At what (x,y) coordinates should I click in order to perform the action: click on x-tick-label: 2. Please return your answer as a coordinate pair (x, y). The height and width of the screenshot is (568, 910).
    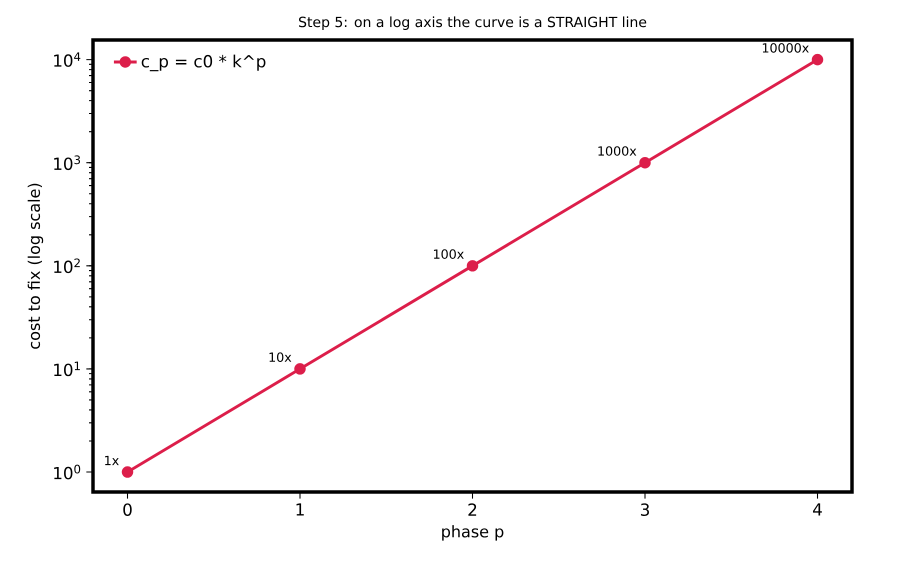
    Looking at the image, I should click on (472, 509).